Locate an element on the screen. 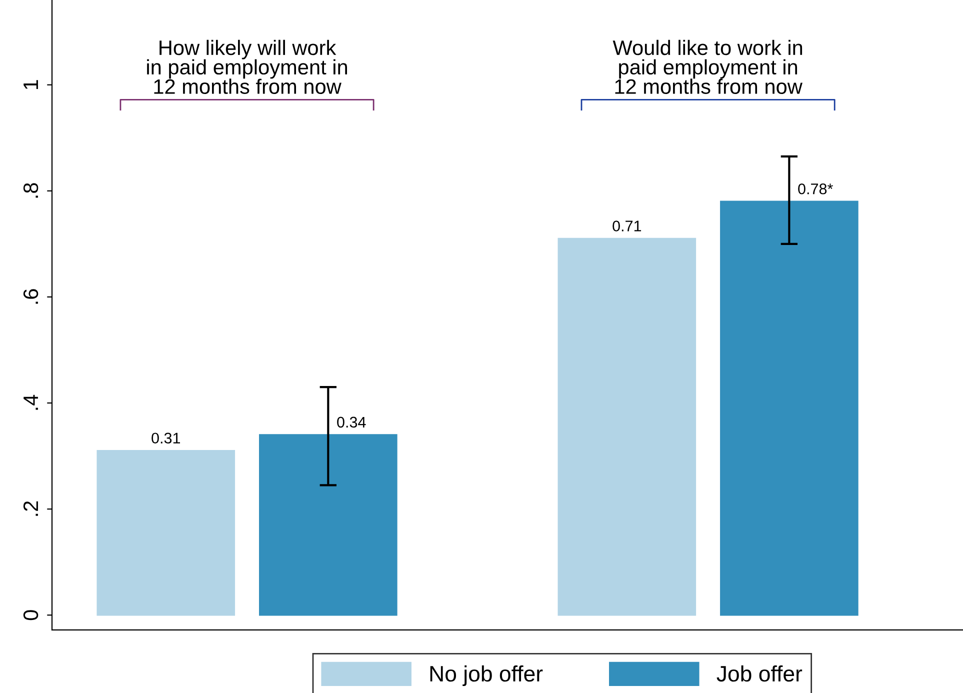 This screenshot has width=963, height=693. y-tick-label: .8 is located at coordinates (30, 190).